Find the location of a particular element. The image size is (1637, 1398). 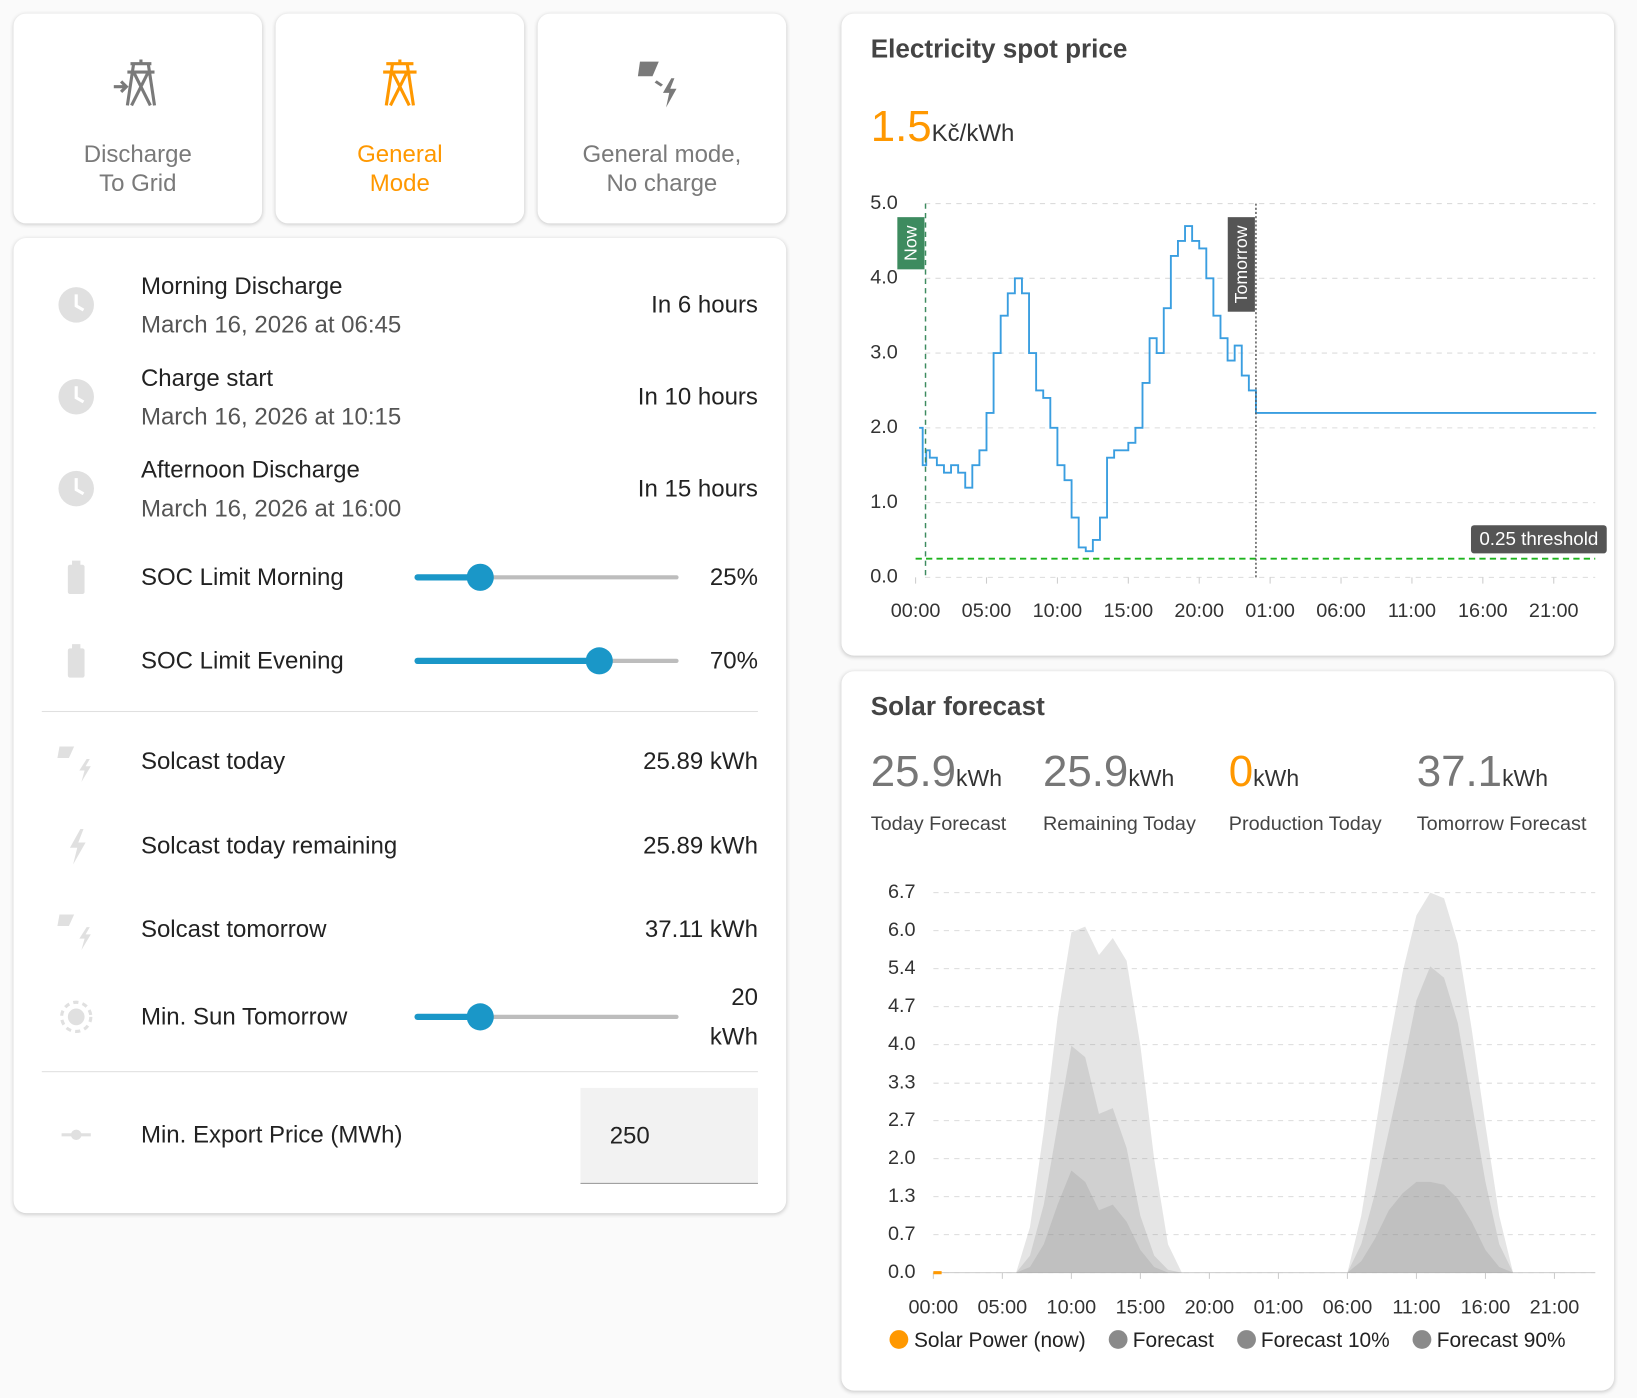

solcast-name: Solcast today remaining is located at coordinates (269, 845).